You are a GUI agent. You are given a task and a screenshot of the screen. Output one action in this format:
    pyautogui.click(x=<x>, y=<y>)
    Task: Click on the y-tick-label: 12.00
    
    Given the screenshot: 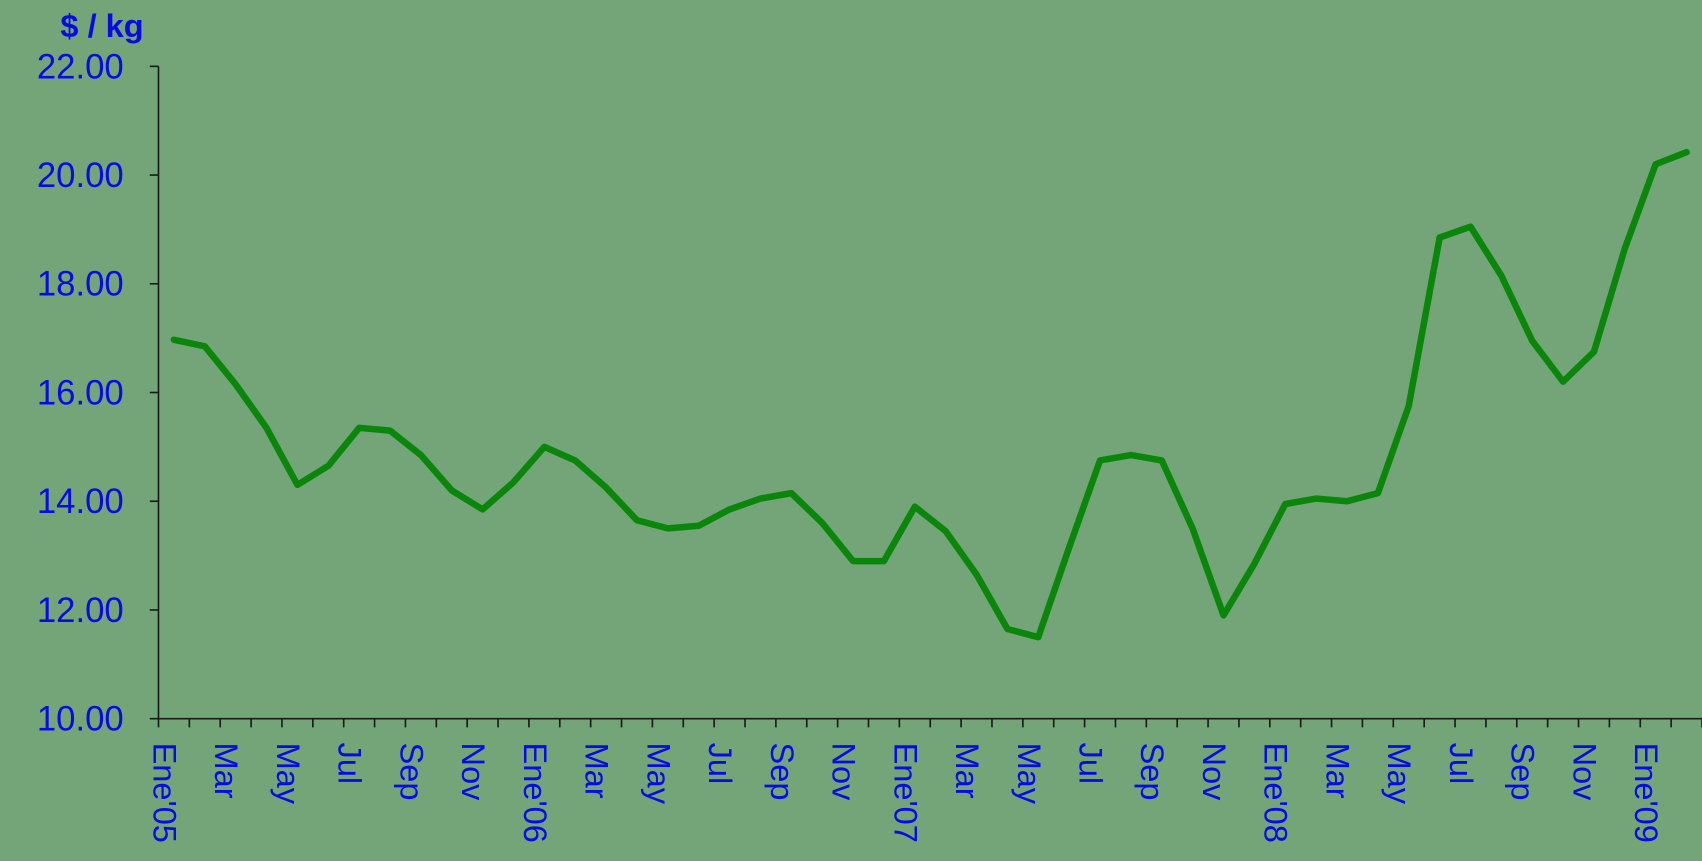 What is the action you would take?
    pyautogui.click(x=80, y=611)
    